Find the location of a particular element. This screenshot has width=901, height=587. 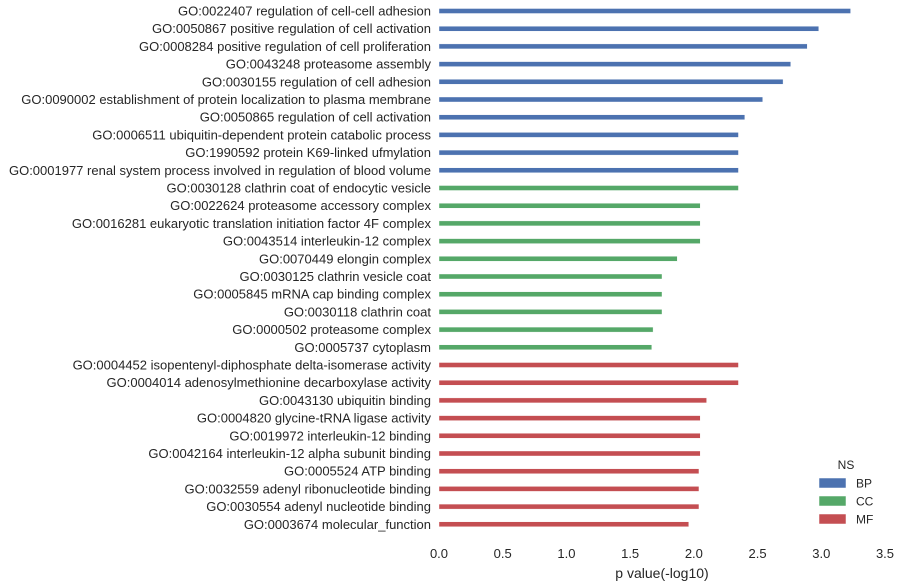

legend-entries: BP CC MF is located at coordinates (846, 502).